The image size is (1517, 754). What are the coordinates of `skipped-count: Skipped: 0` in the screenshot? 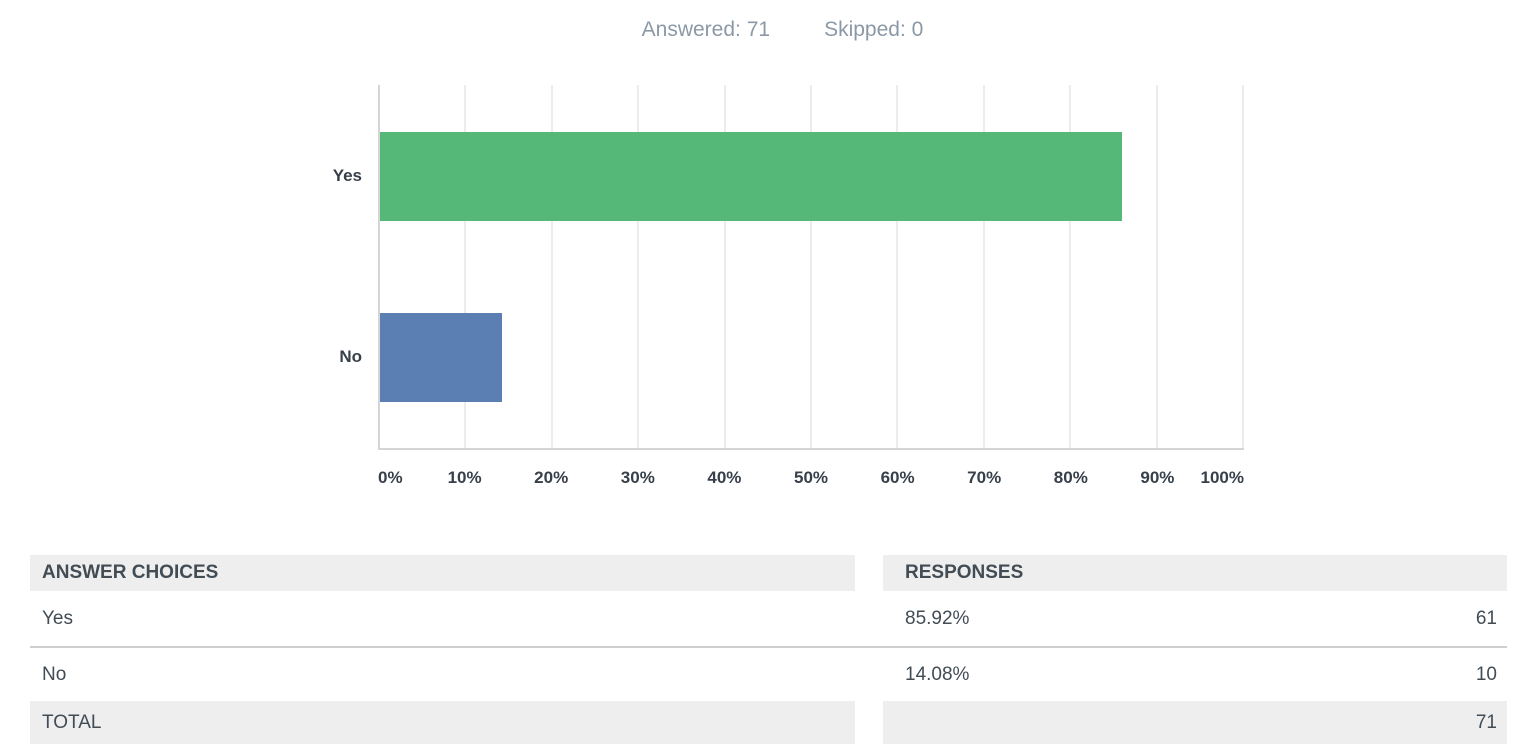 It's located at (874, 29).